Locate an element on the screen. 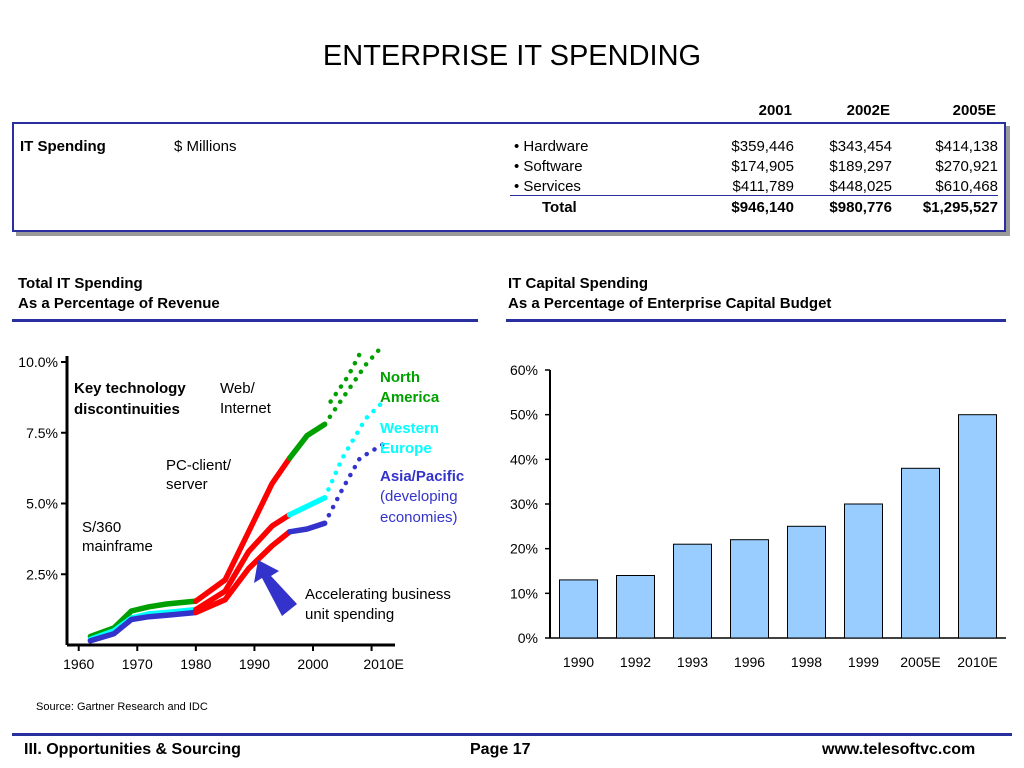  footer-section: III. Opportunities & Sourcing is located at coordinates (132, 749).